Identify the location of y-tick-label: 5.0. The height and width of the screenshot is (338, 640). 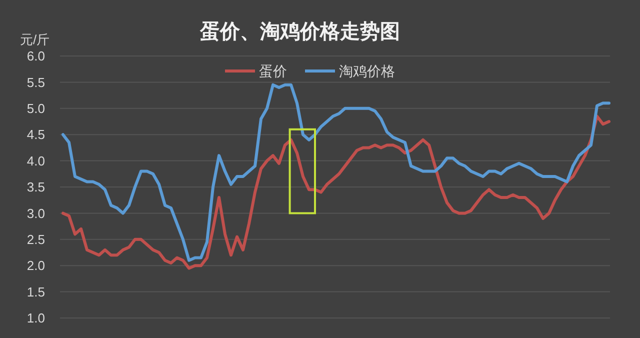
(35, 108).